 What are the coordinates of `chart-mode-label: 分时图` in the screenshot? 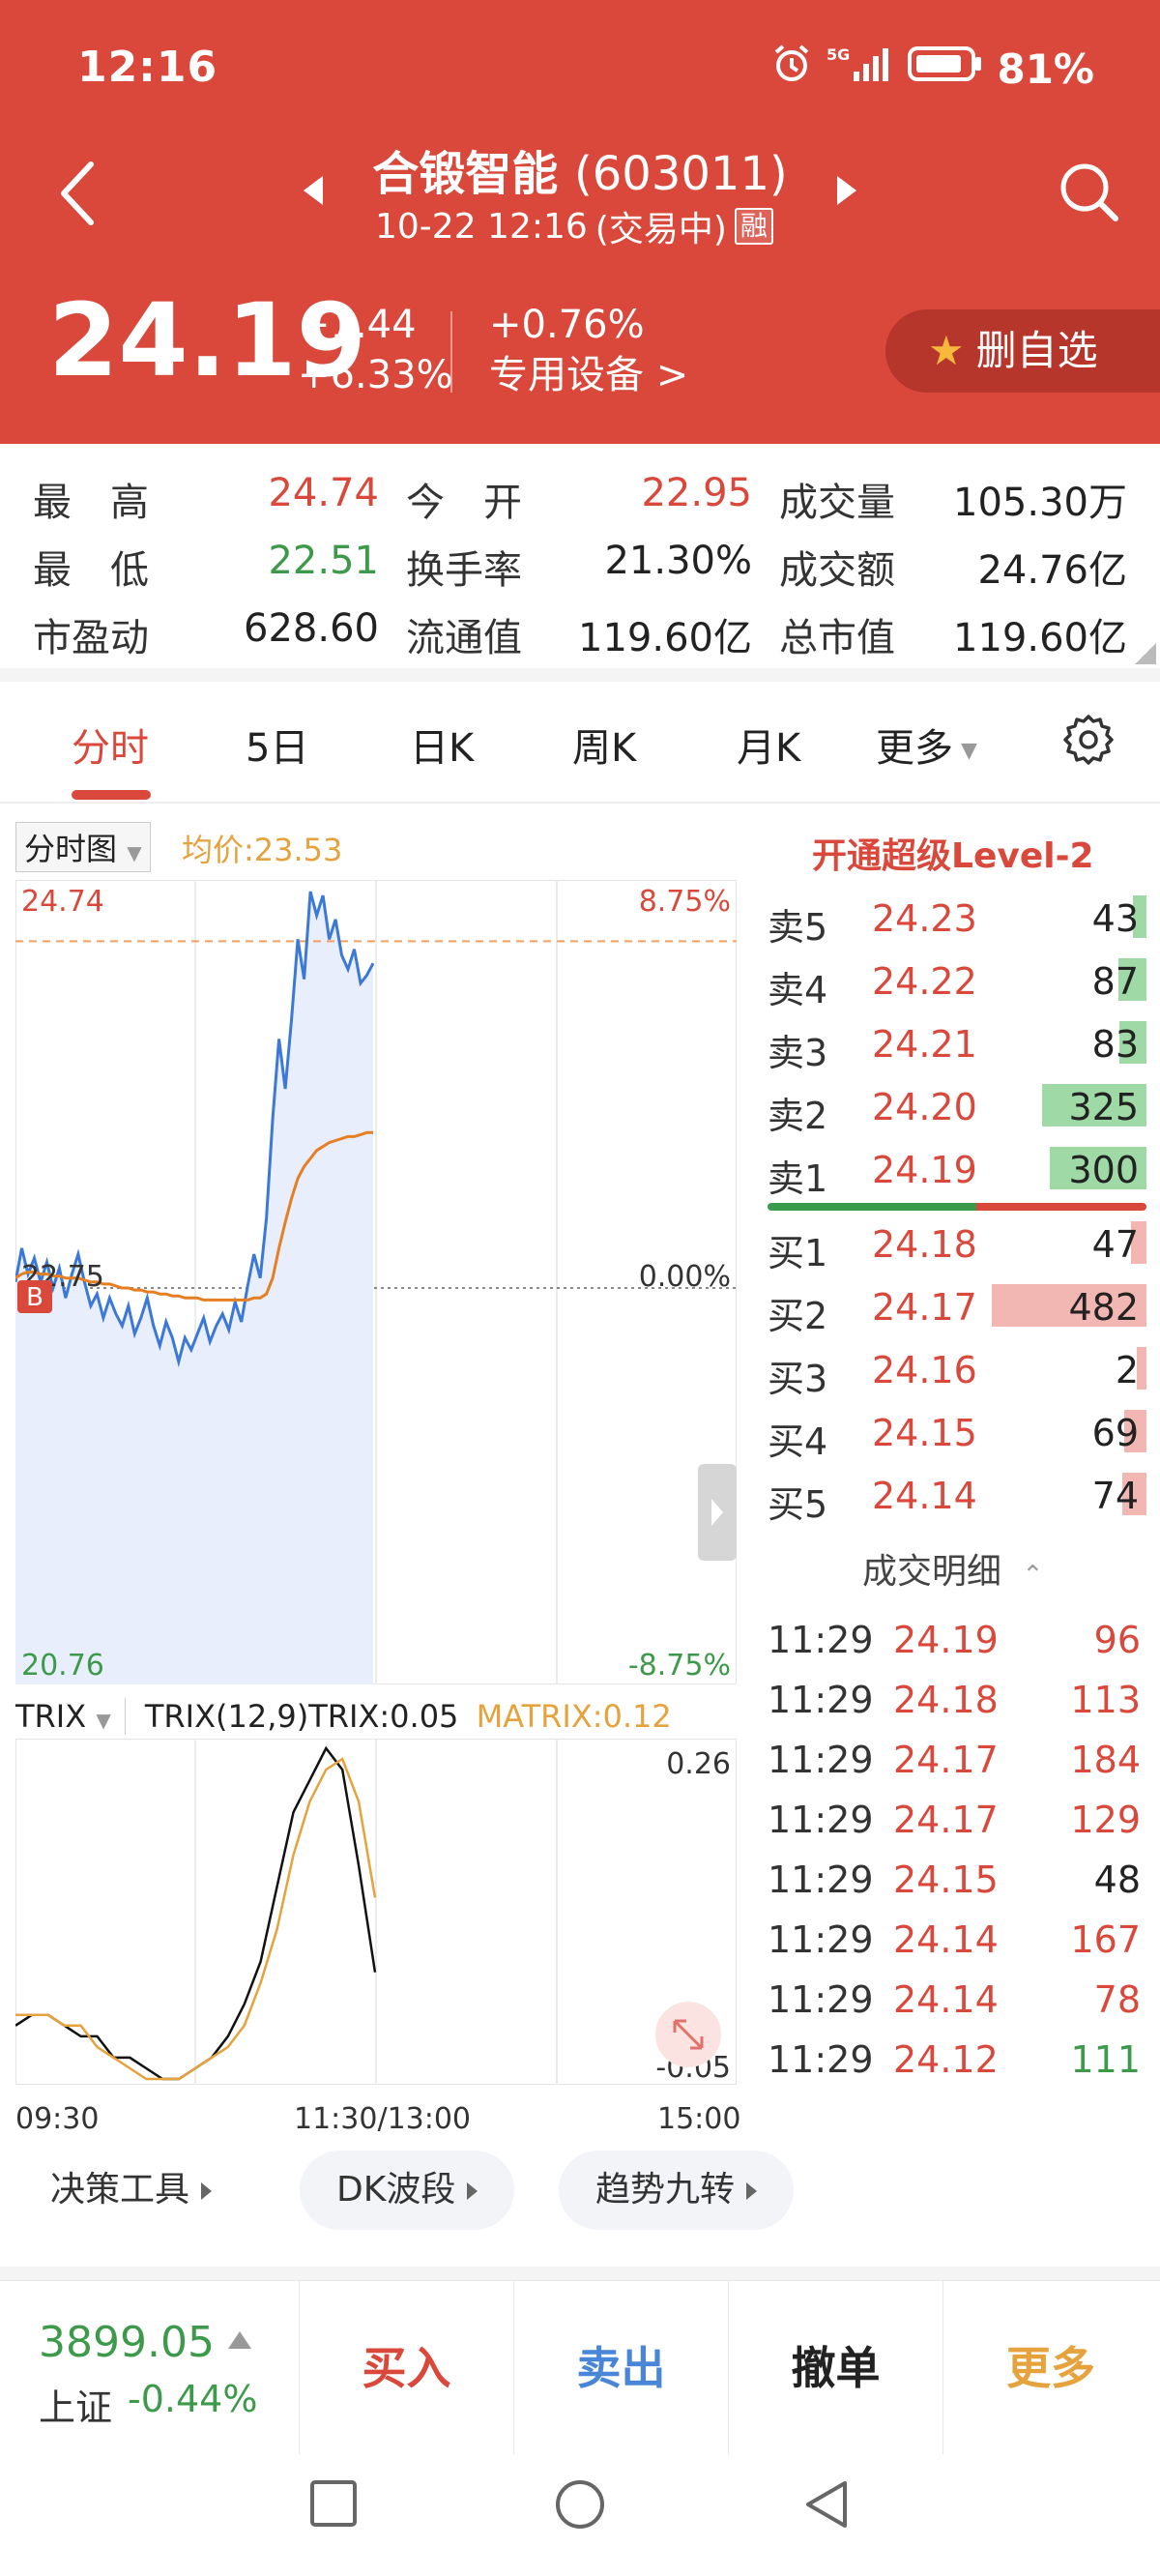 It's located at (71, 849).